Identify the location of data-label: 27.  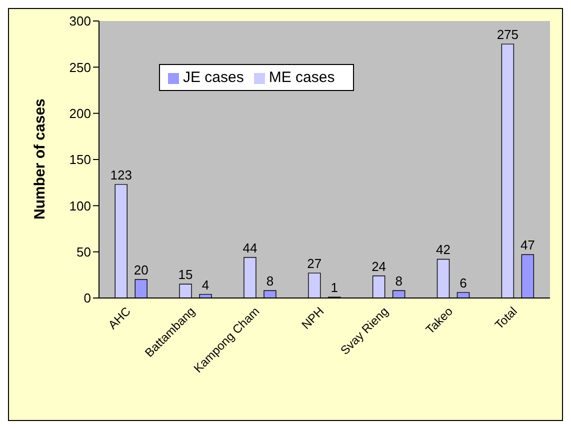
(314, 264).